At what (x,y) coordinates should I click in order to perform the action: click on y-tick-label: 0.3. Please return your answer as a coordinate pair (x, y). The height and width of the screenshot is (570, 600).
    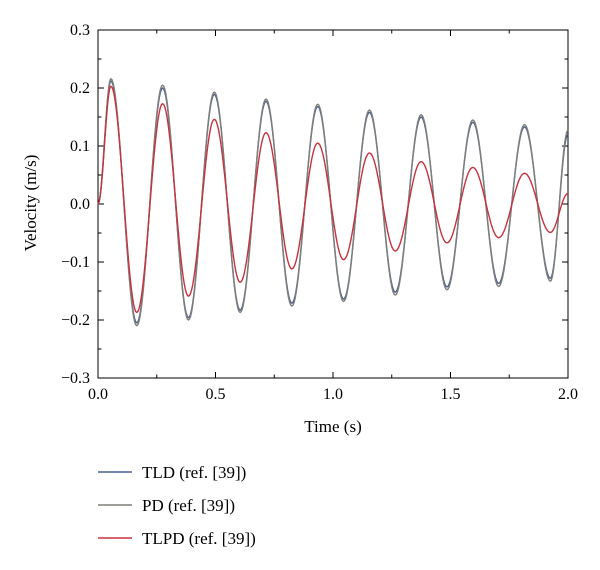
    Looking at the image, I should click on (80, 30).